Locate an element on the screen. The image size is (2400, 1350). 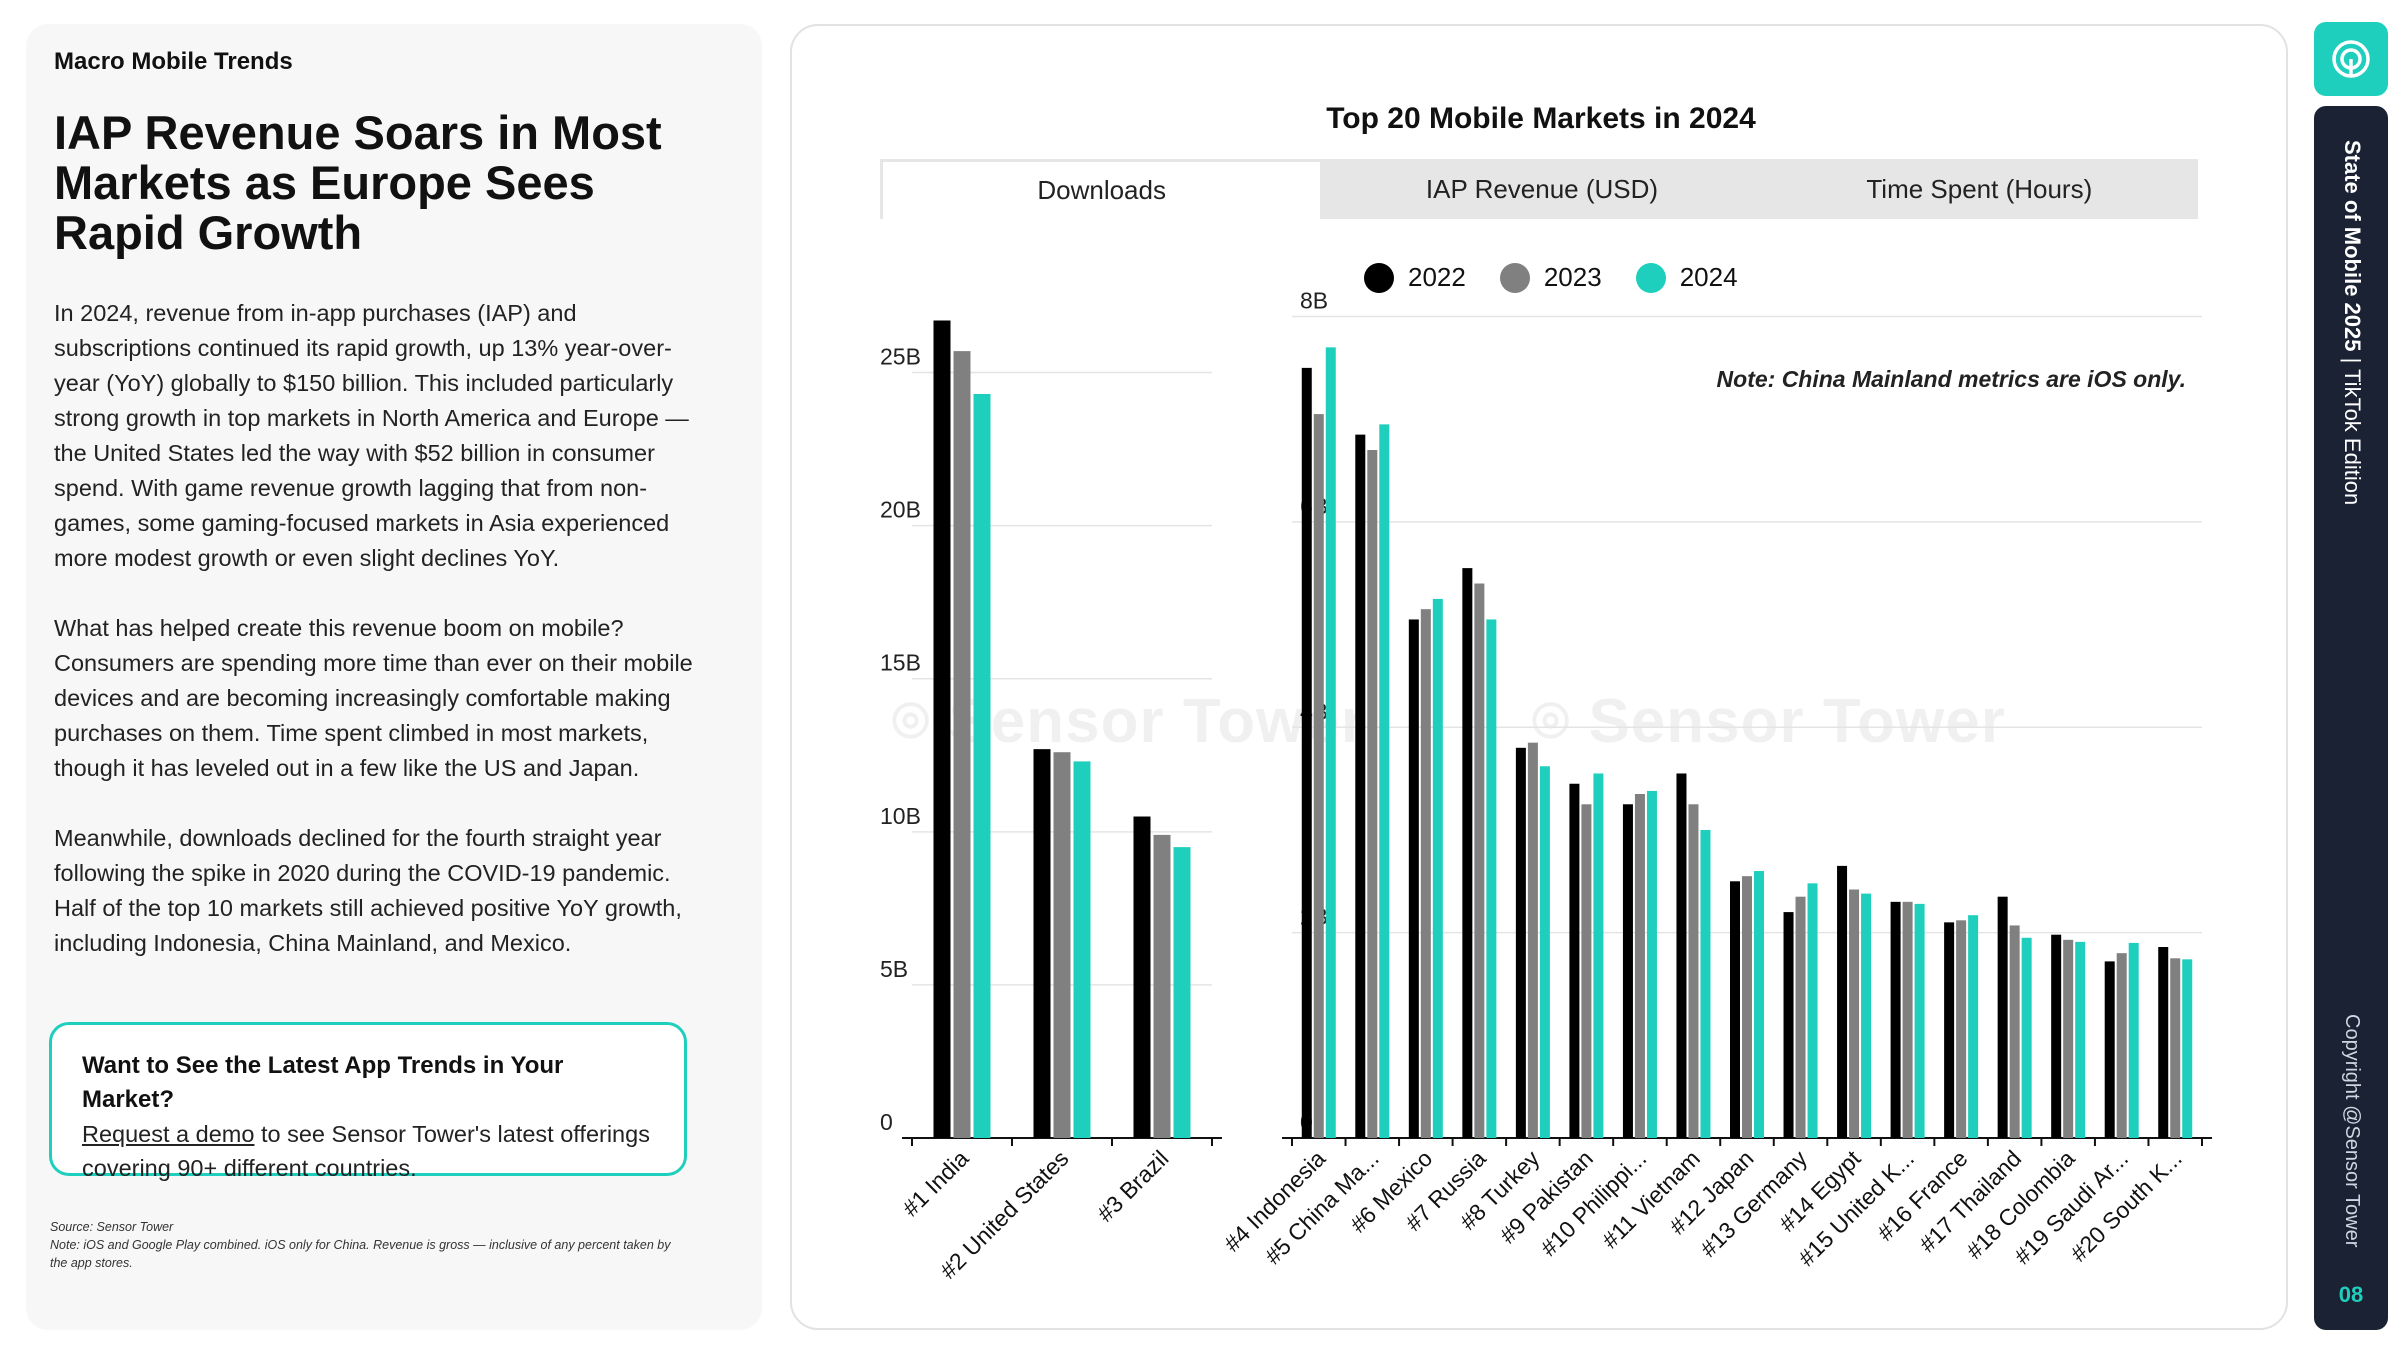
x-tick-label: #3 Brazil is located at coordinates (1133, 1186).